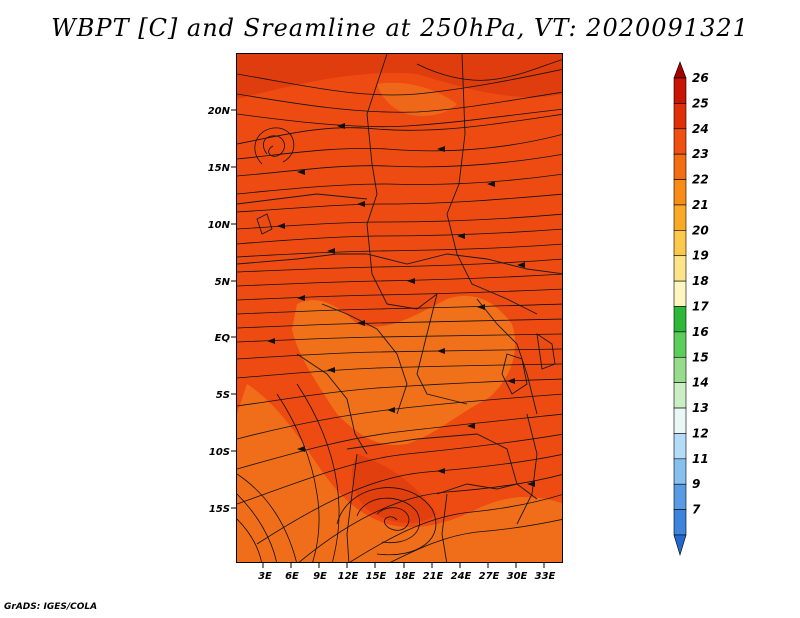 Image resolution: width=800 pixels, height=618 pixels. I want to click on colorbar-label: 25, so click(700, 103).